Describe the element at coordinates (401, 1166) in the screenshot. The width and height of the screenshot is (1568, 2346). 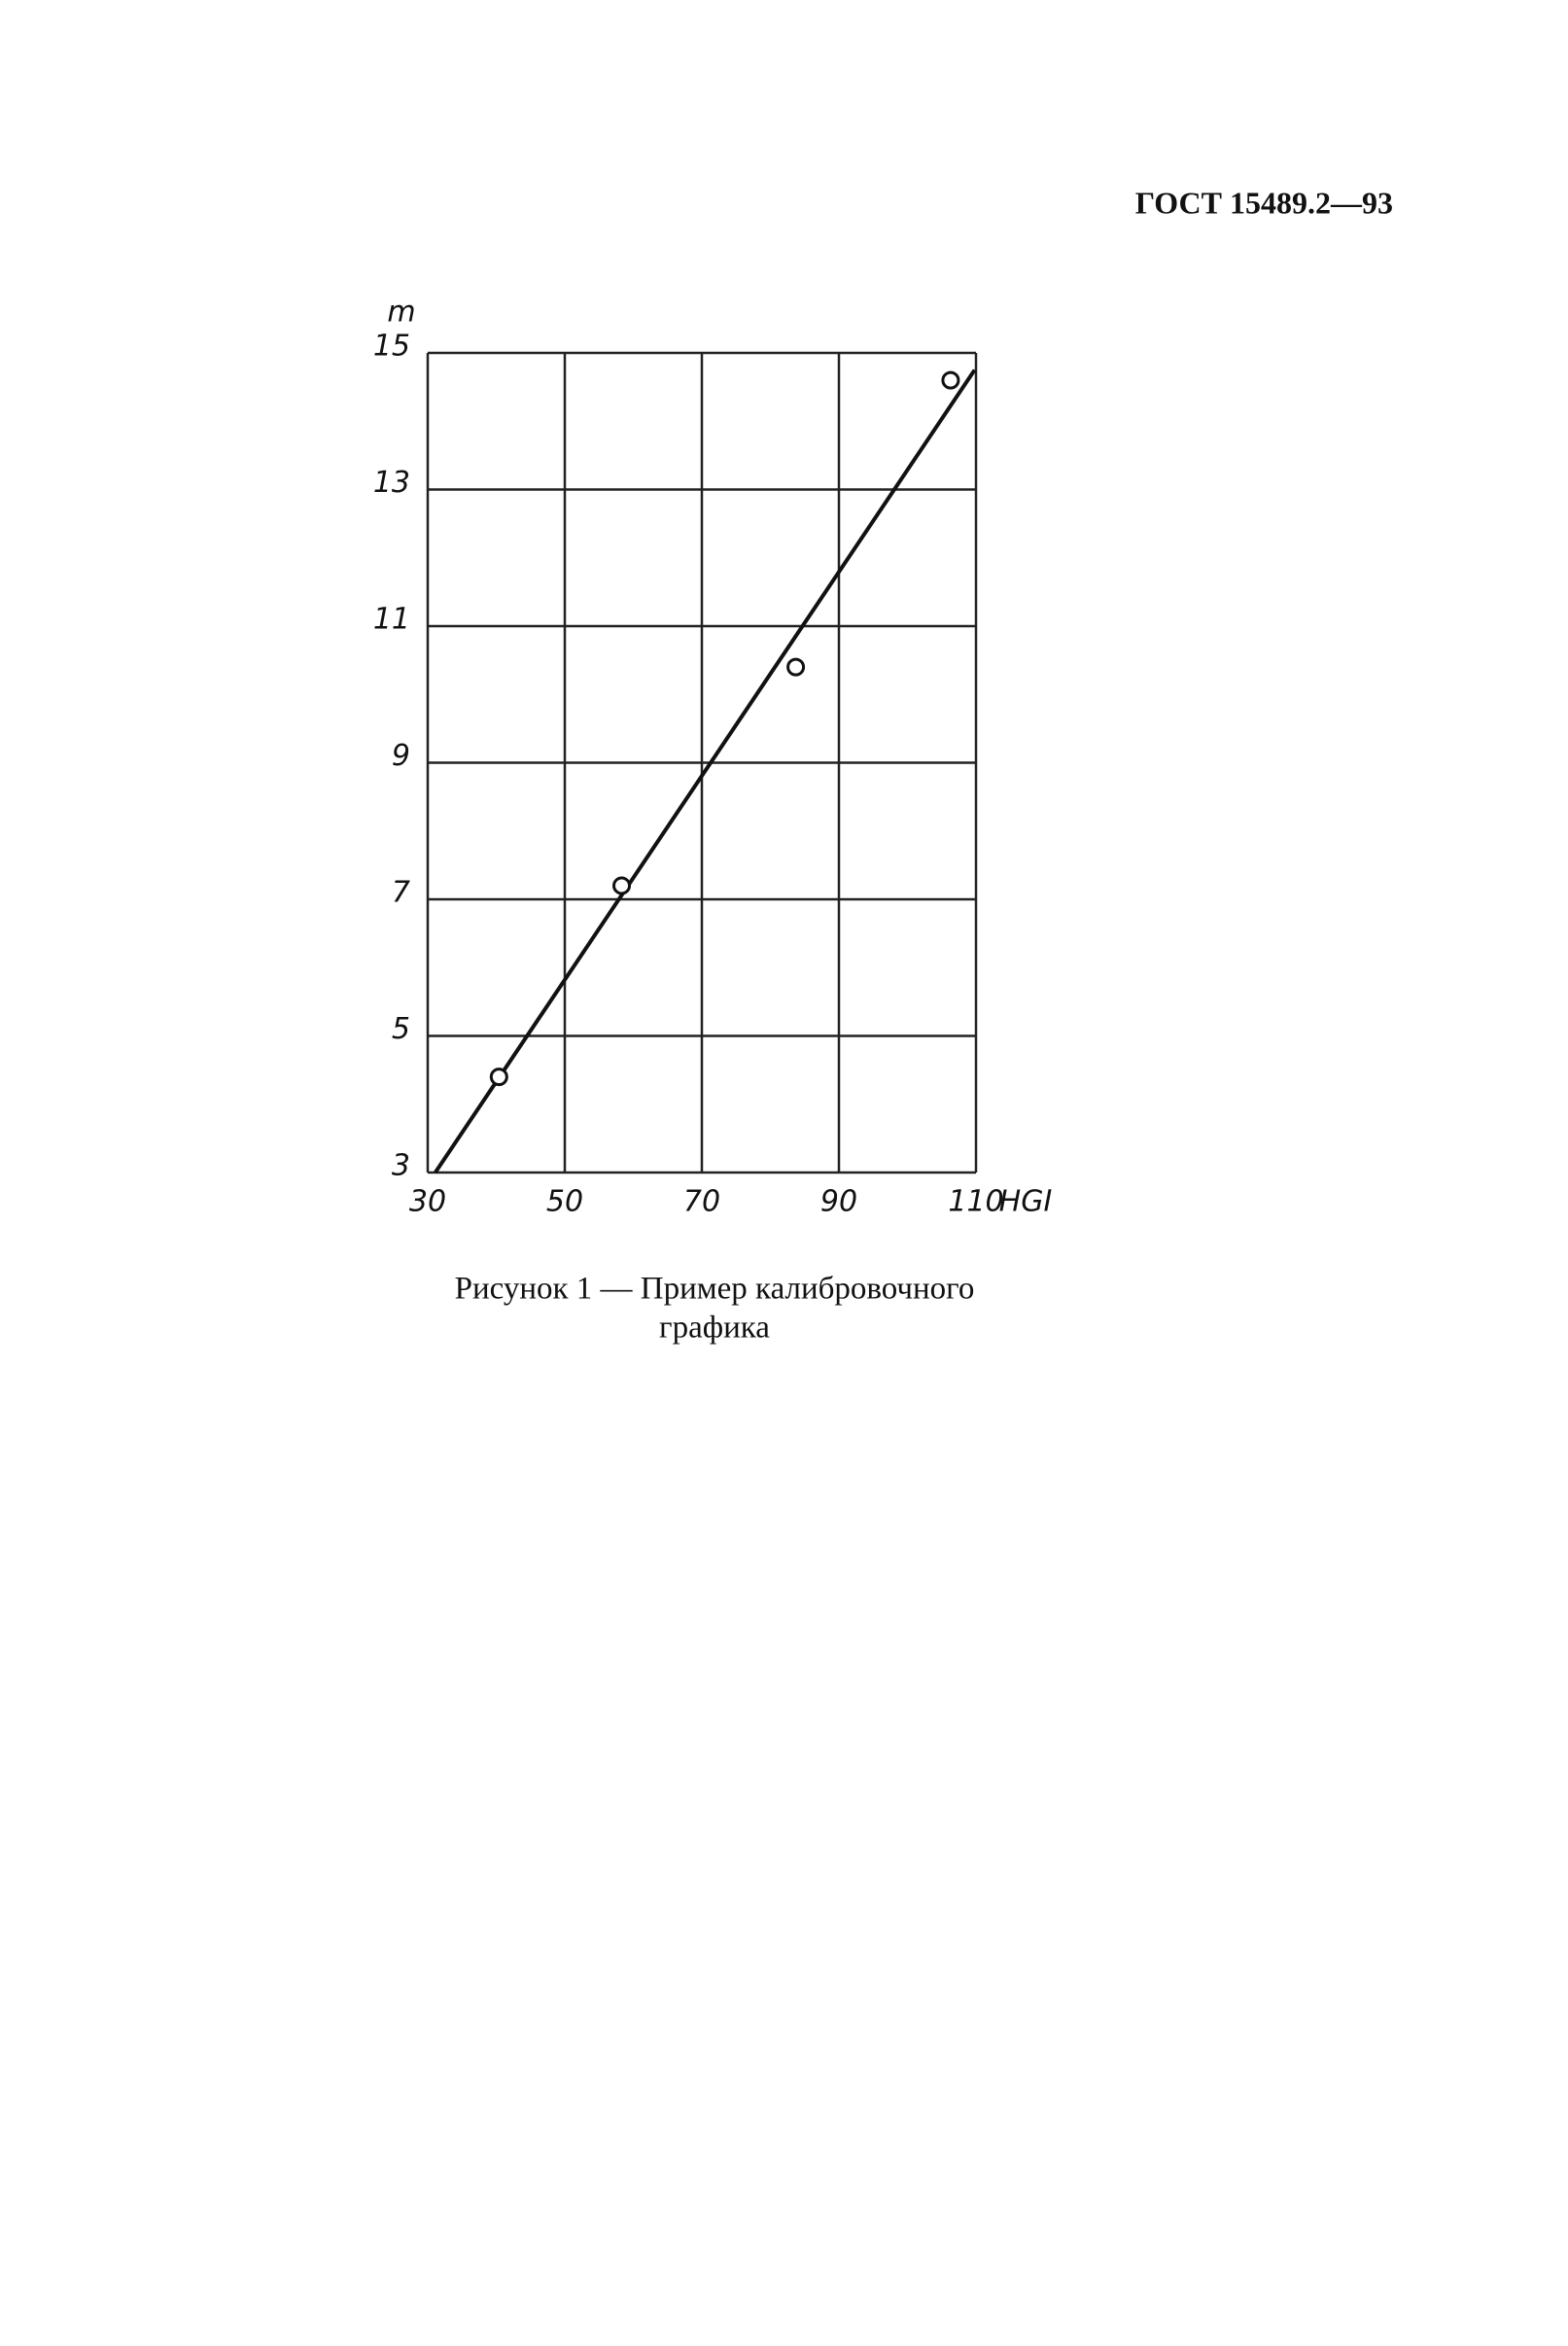
I see `y-tick-label: 3` at that location.